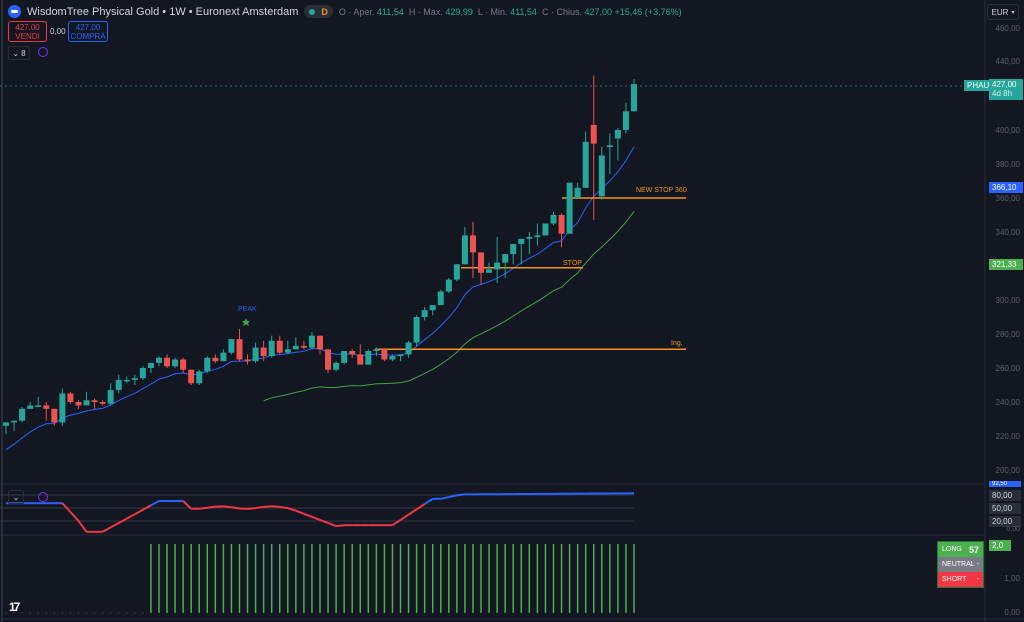 This screenshot has height=622, width=1024. I want to click on stop-label: STOP, so click(572, 263).